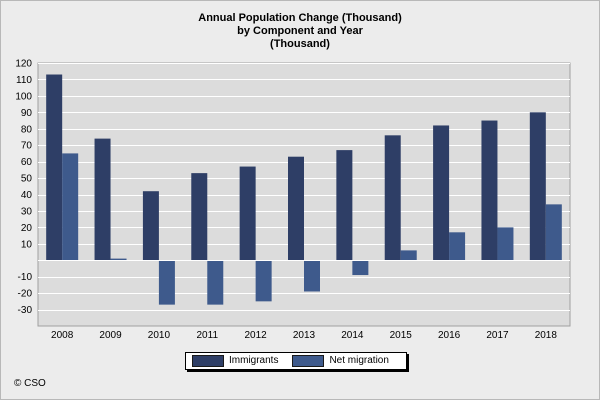  Describe the element at coordinates (118, 259) in the screenshot. I see `bar-net-migration-2009` at that location.